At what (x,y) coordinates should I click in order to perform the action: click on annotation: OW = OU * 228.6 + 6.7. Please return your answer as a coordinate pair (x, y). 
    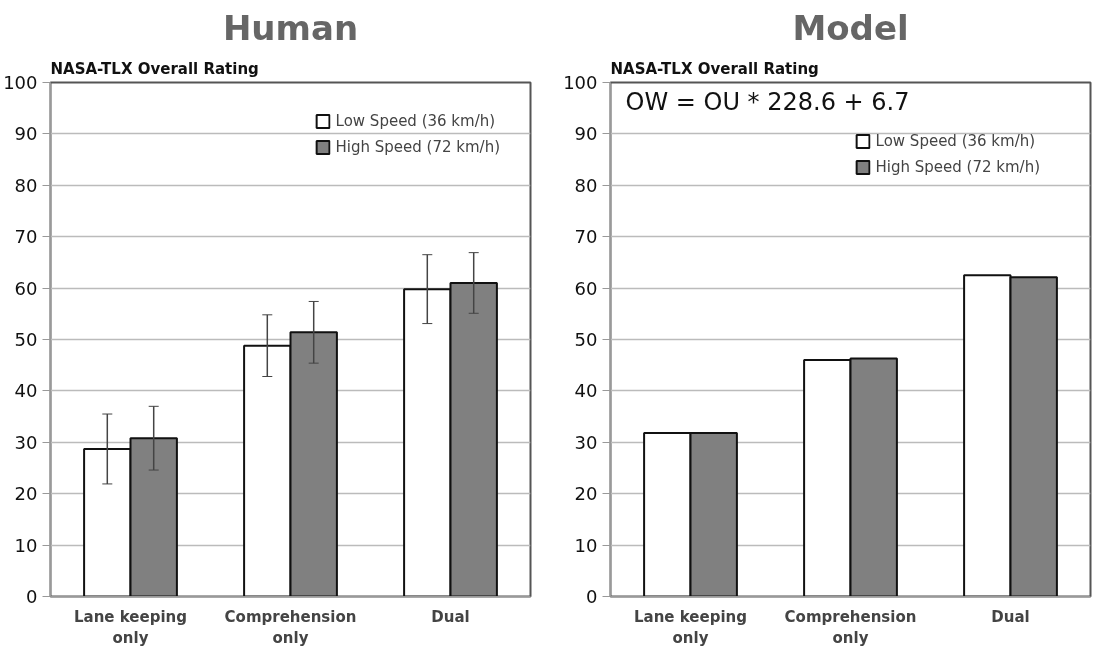
    Looking at the image, I should click on (767, 101).